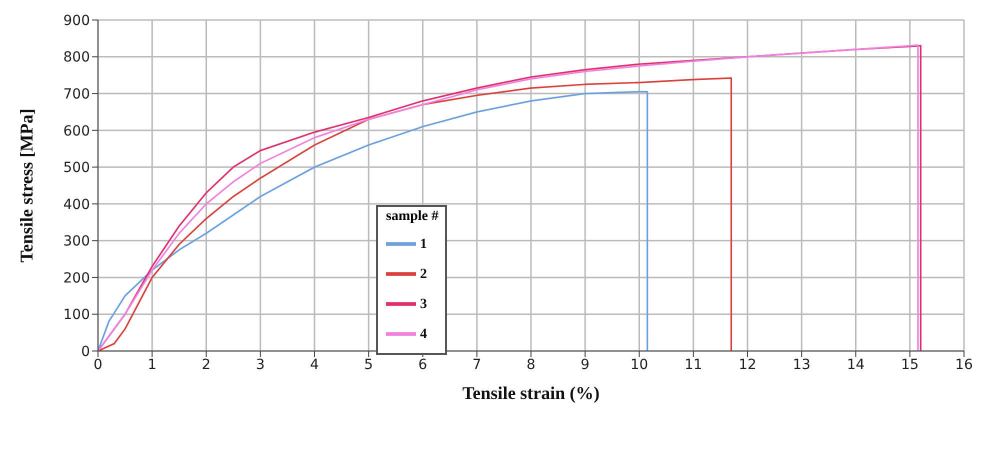  I want to click on legend-label: 4, so click(423, 334).